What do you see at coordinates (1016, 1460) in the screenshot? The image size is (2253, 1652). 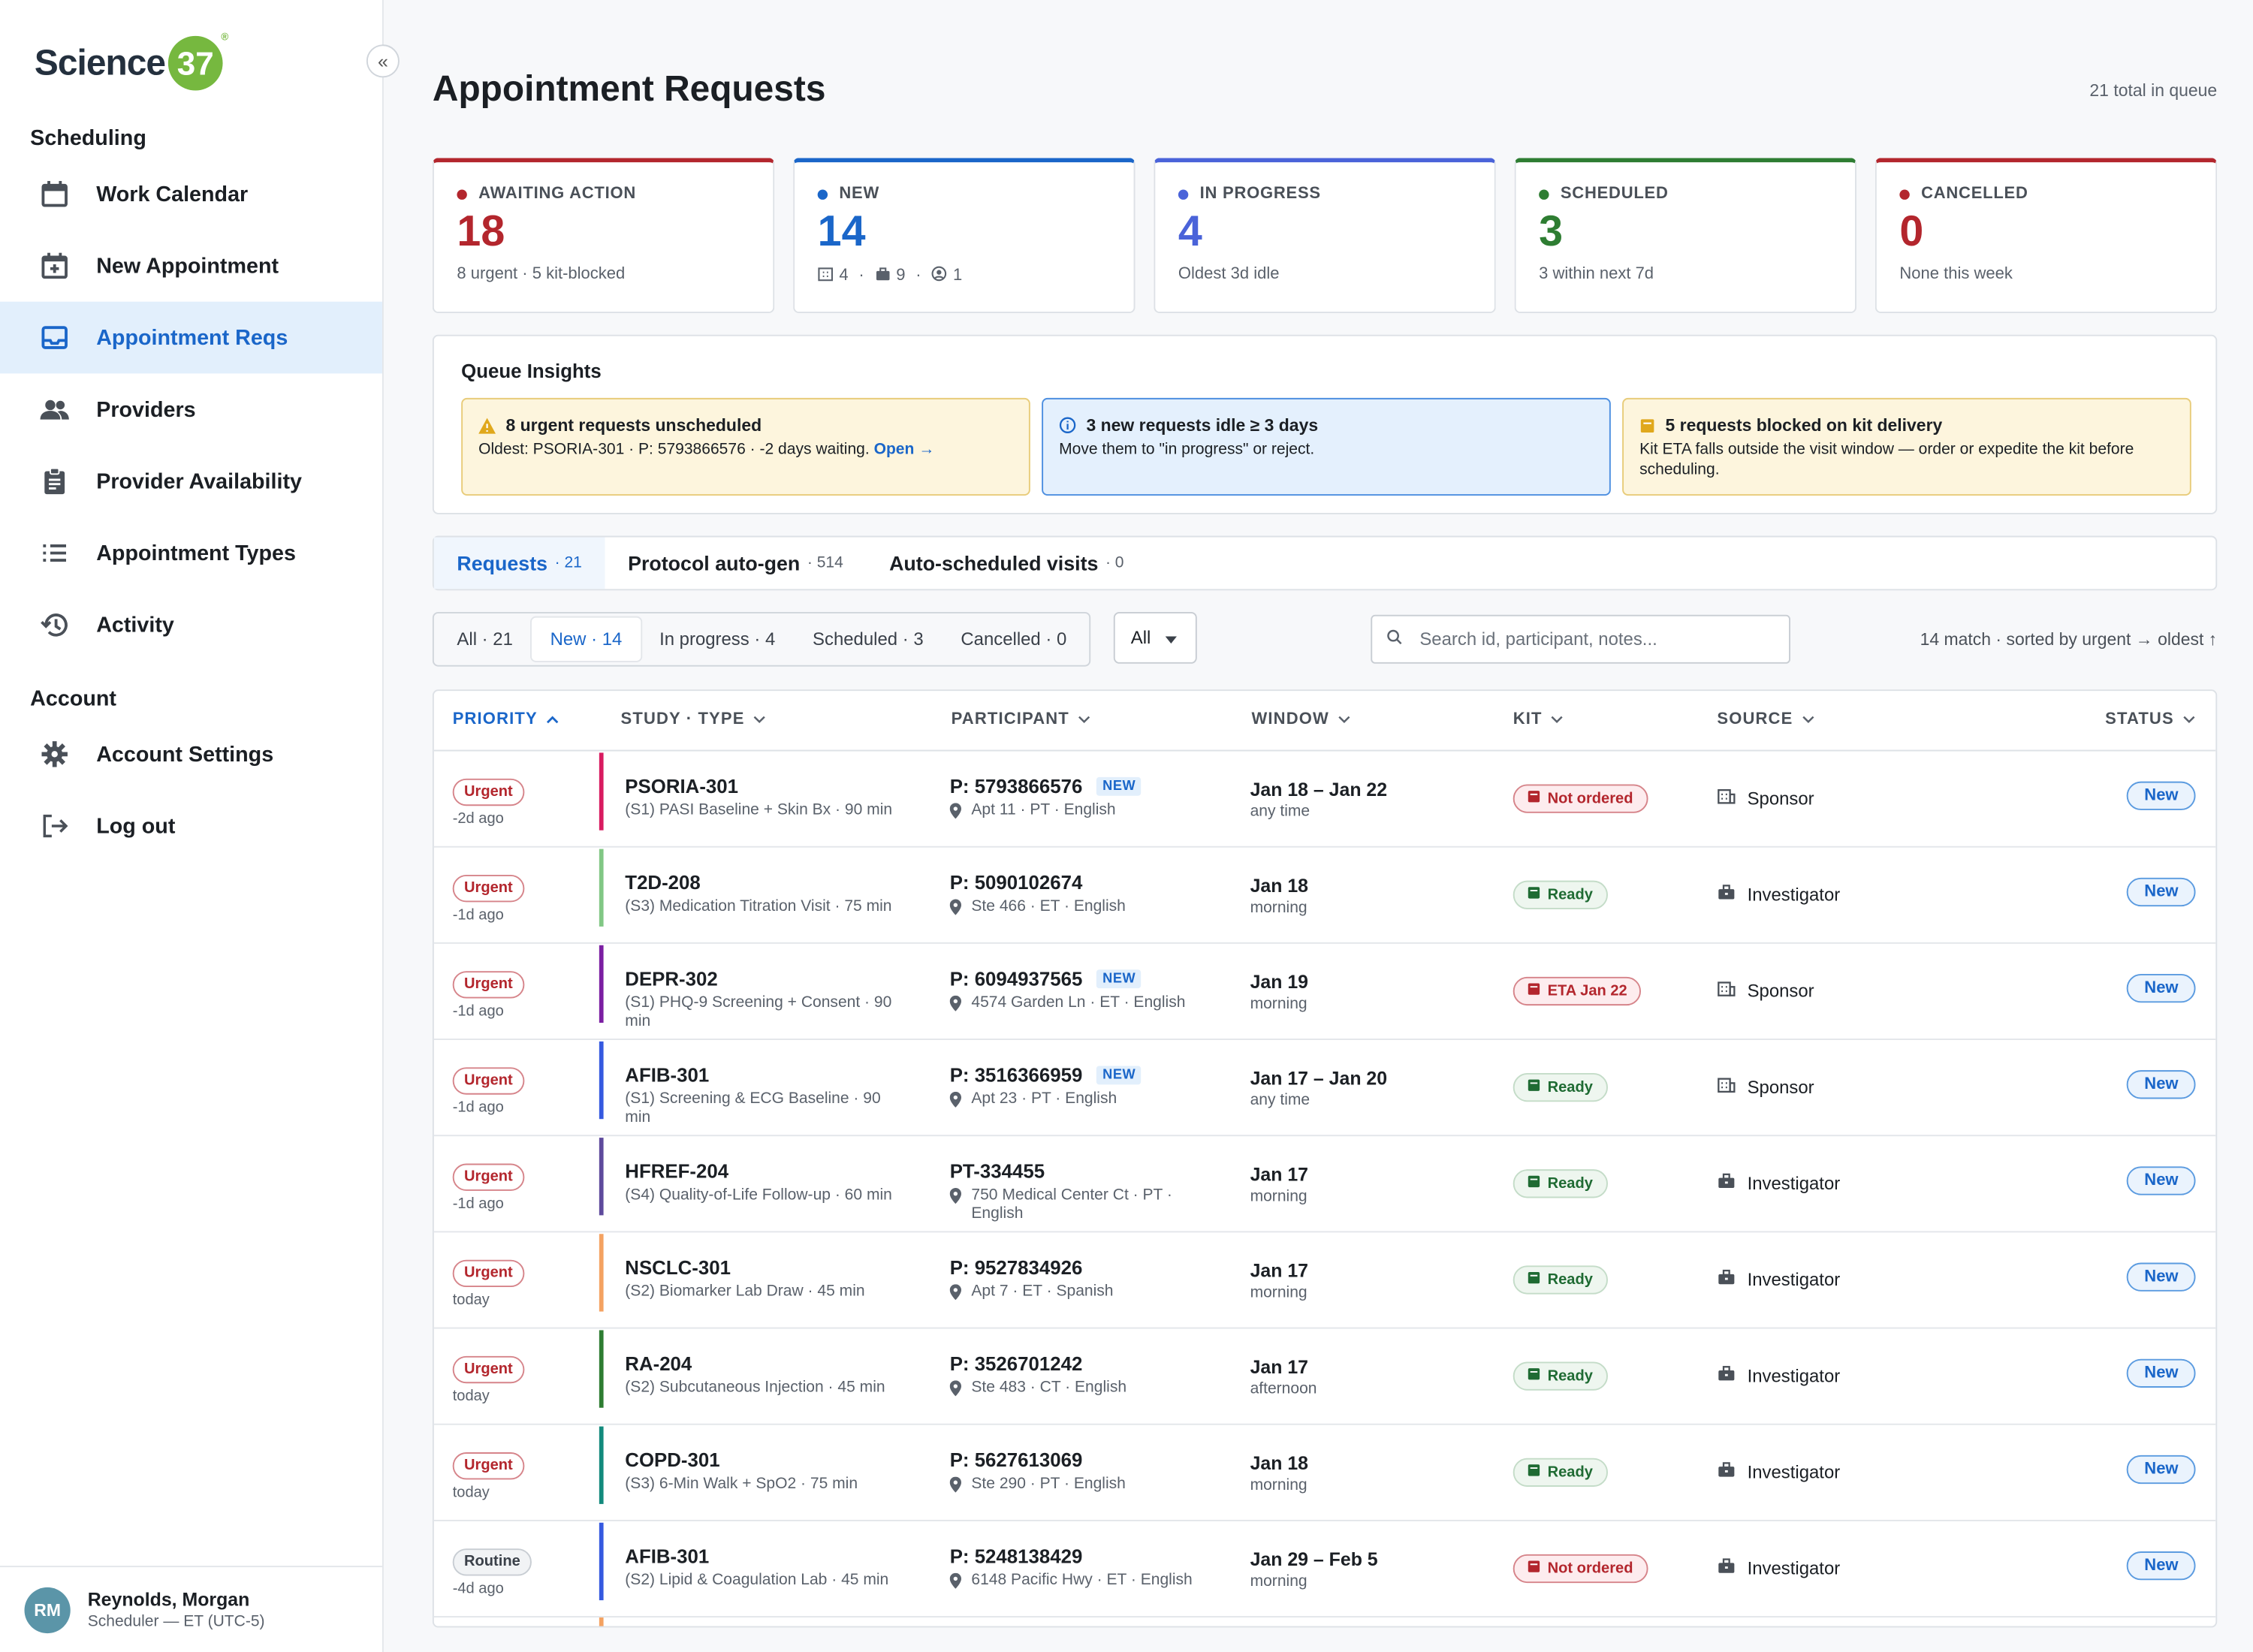 I see `participant-id: P: 5627613069` at bounding box center [1016, 1460].